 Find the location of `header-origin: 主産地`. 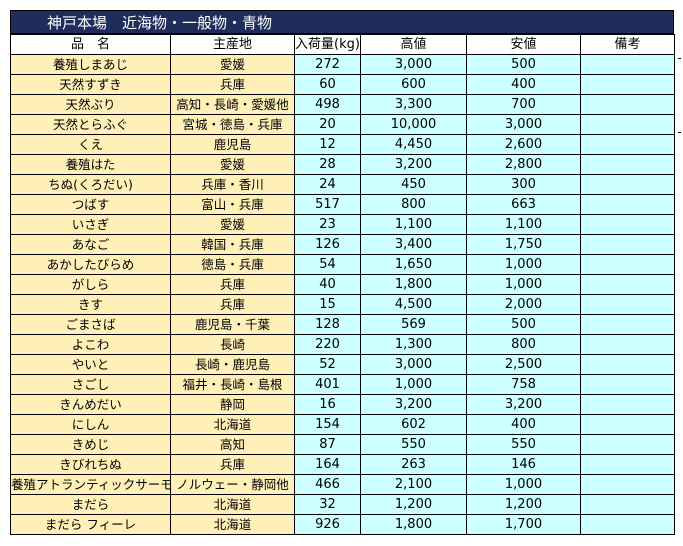

header-origin: 主産地 is located at coordinates (232, 44).